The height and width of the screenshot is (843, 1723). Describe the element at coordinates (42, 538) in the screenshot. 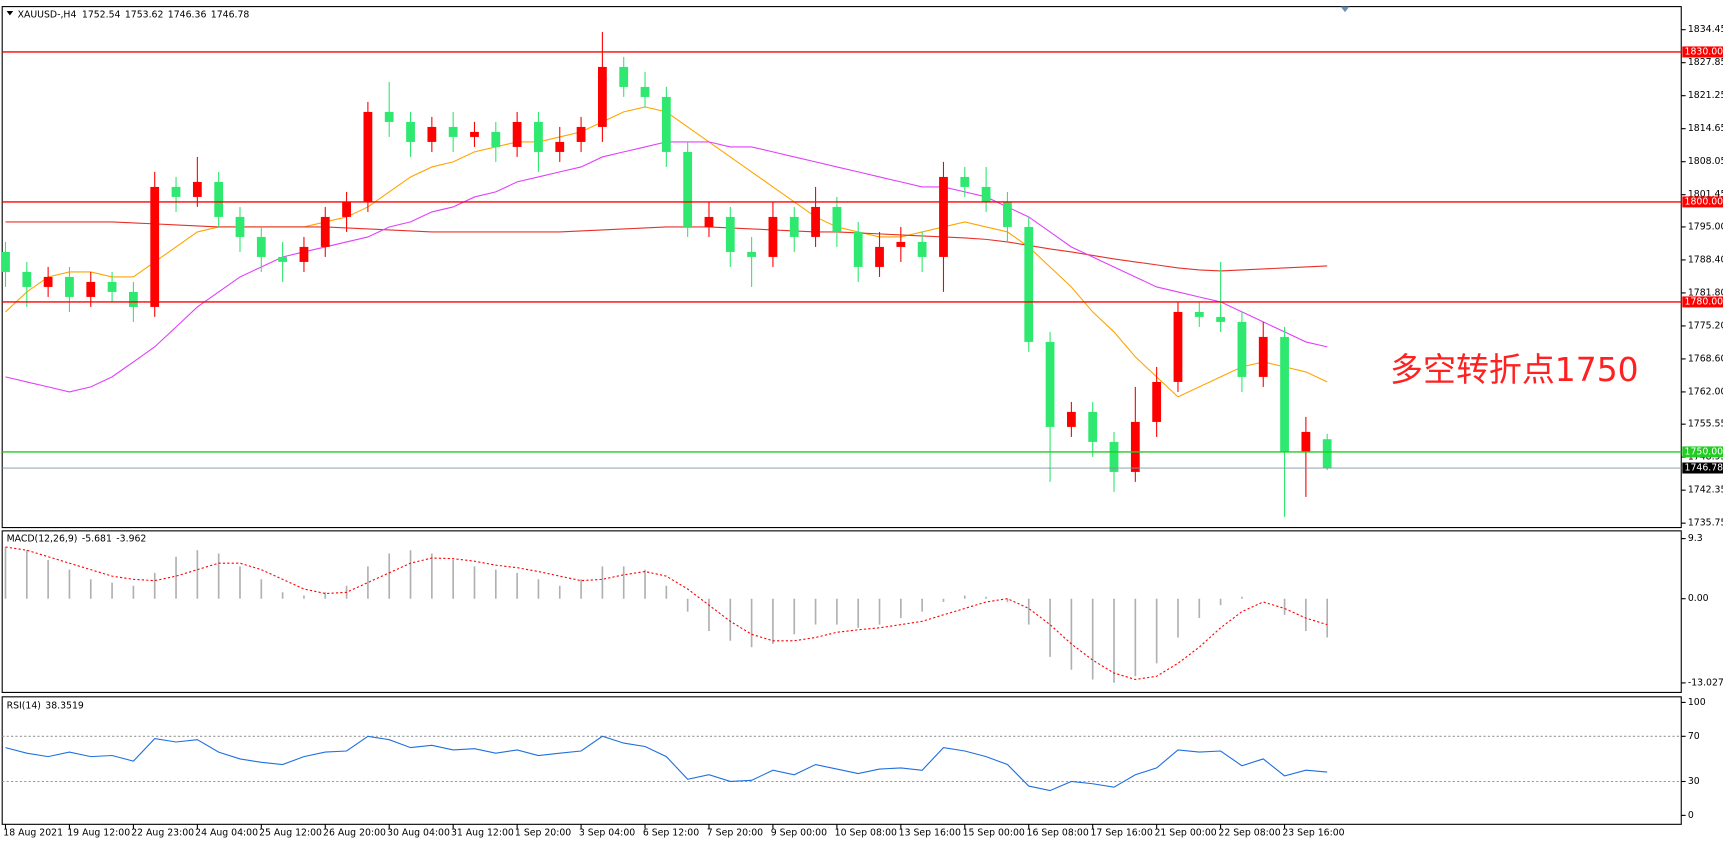

I see `macd-title: MACD(12,26,9)` at that location.